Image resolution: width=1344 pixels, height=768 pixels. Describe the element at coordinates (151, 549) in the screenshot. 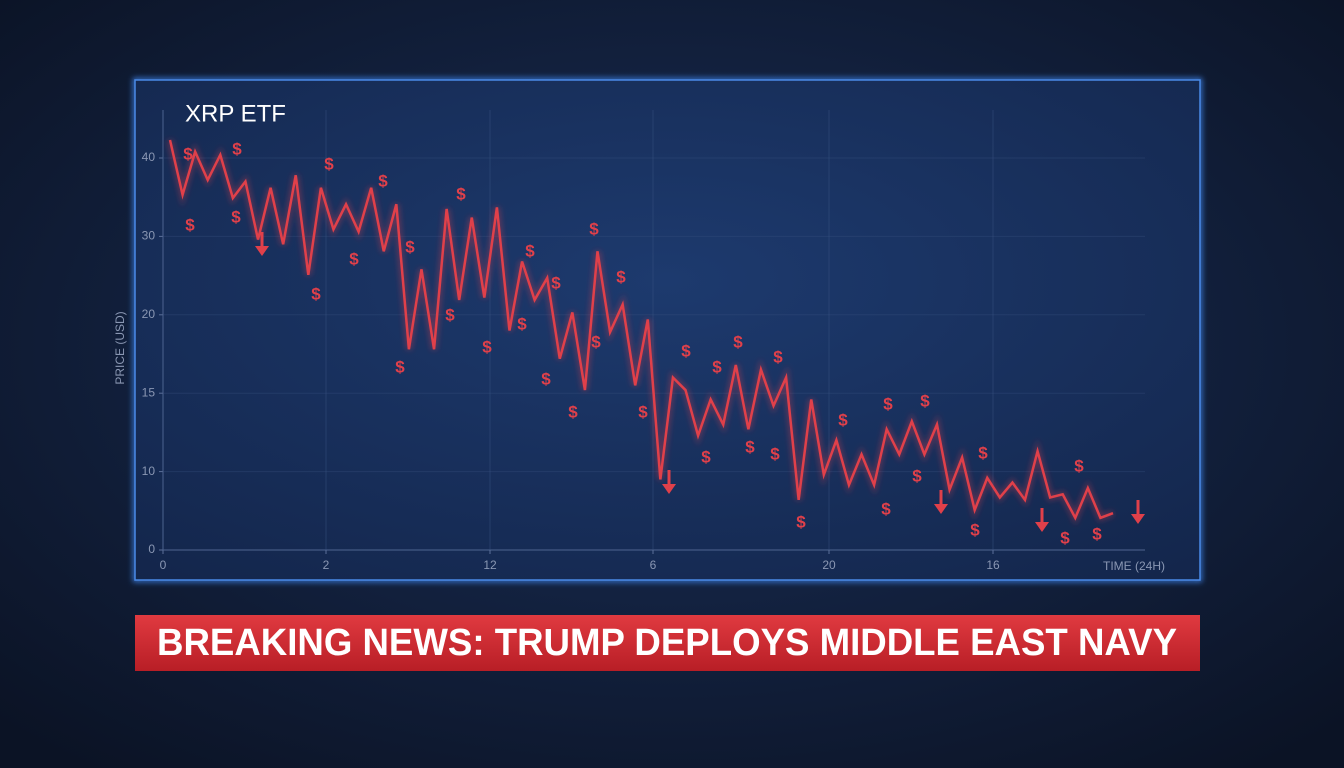

I see `y-tick-label: 0` at that location.